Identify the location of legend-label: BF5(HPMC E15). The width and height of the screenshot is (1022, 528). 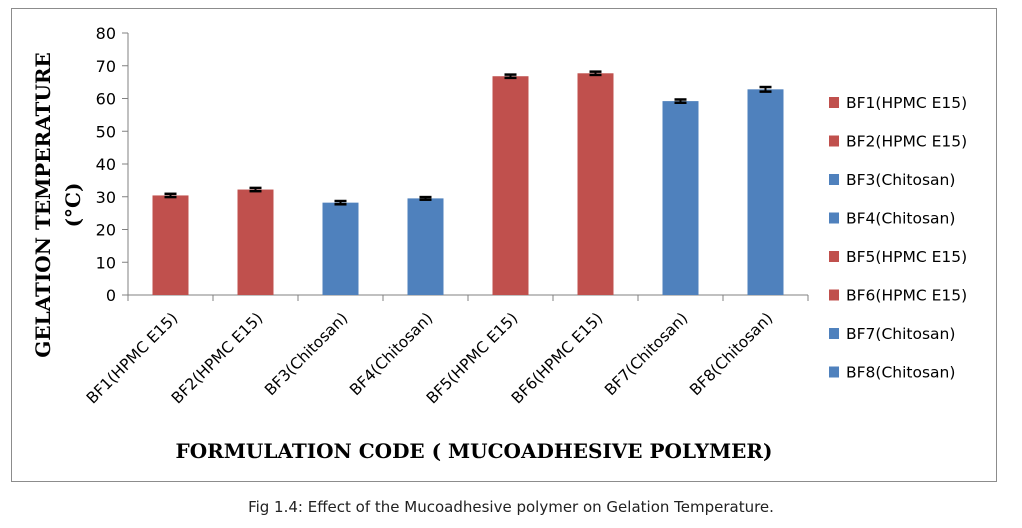
(906, 257).